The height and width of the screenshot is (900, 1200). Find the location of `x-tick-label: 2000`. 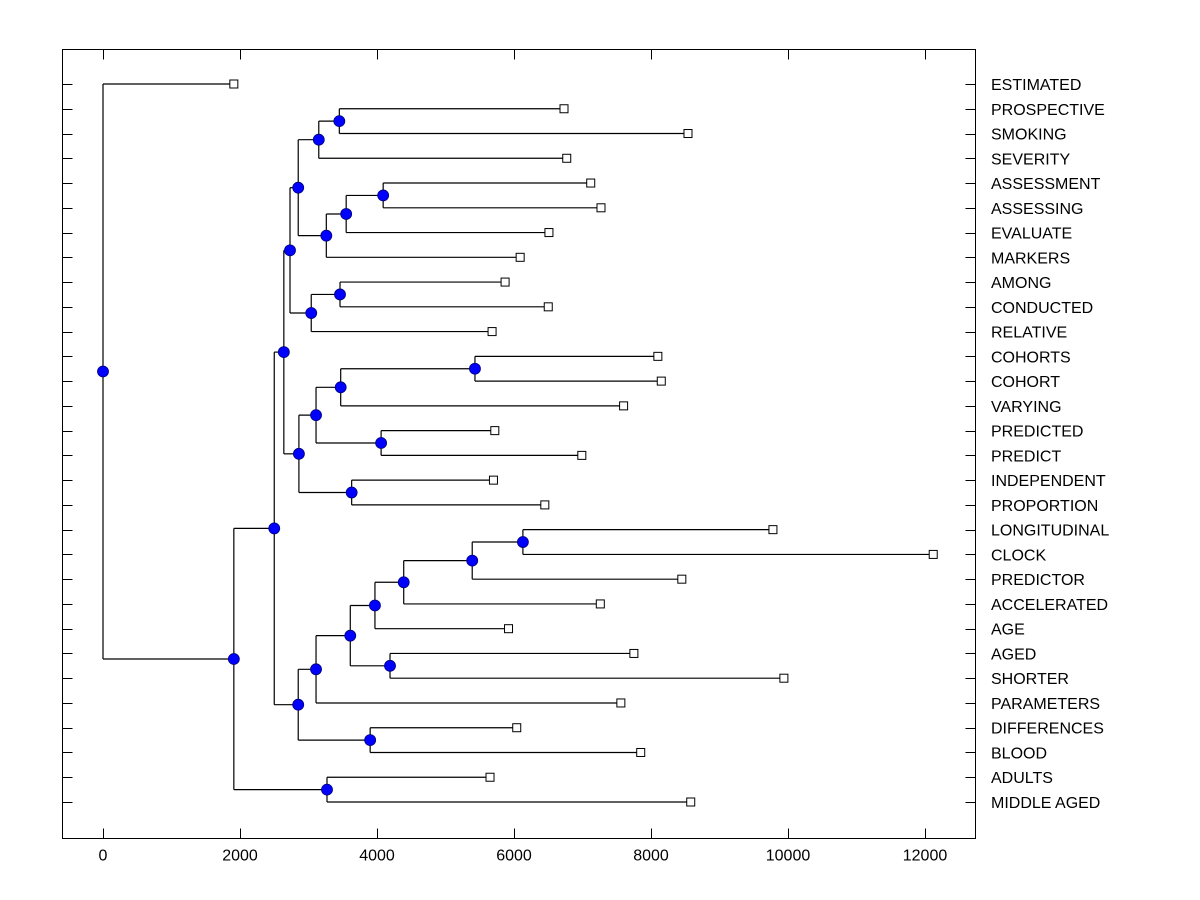

x-tick-label: 2000 is located at coordinates (240, 856).